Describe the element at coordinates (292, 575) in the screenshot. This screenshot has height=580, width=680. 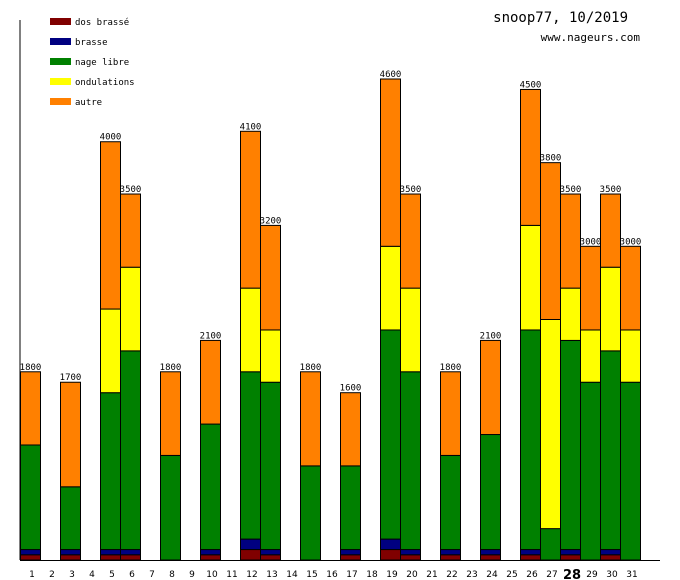
I see `x-tick-label-14: 14` at that location.